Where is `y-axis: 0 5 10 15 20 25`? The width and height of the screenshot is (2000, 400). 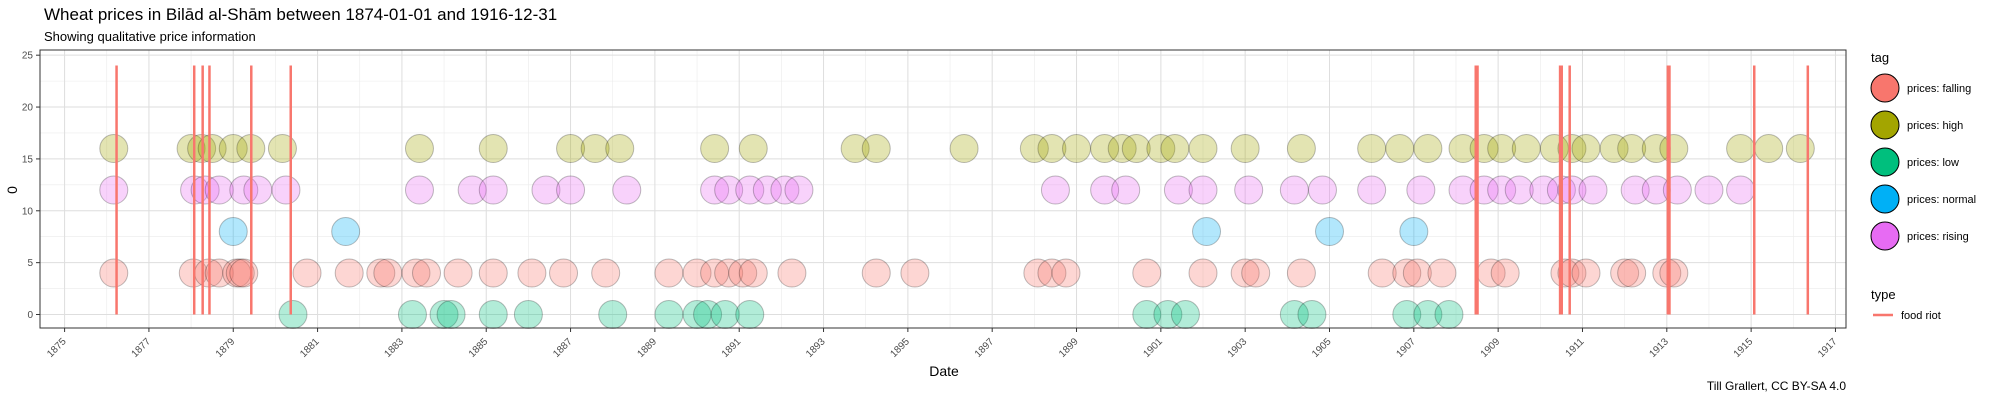
y-axis: 0 5 10 15 20 25 is located at coordinates (31, 186).